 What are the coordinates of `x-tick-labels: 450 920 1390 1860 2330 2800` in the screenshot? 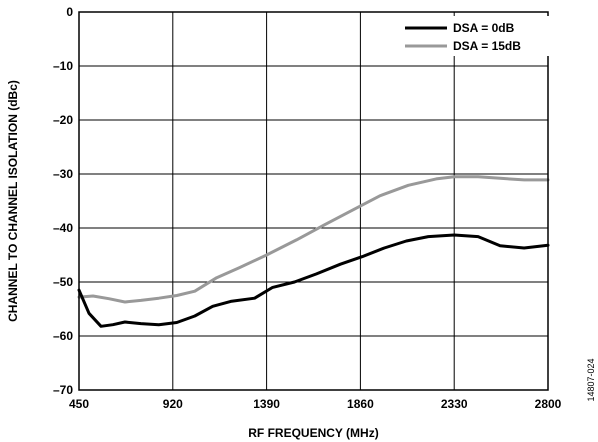 It's located at (315, 404).